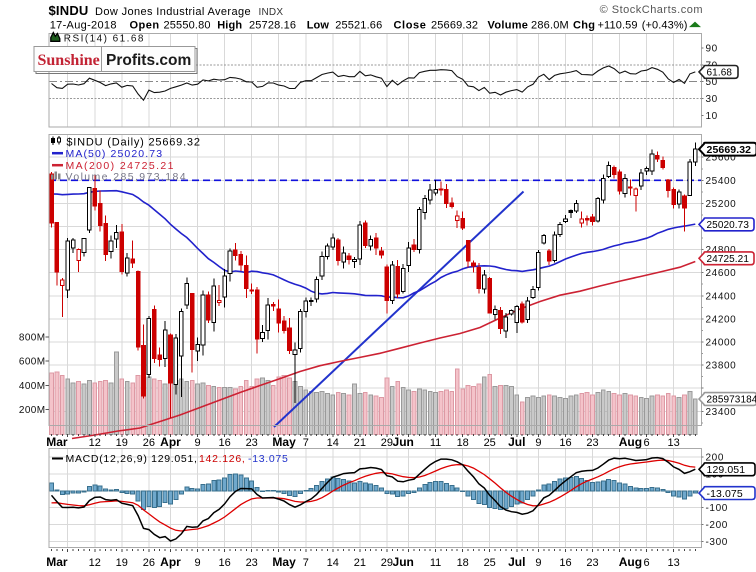 This screenshot has width=756, height=572. Describe the element at coordinates (728, 225) in the screenshot. I see `svg-text: 25020.73` at that location.